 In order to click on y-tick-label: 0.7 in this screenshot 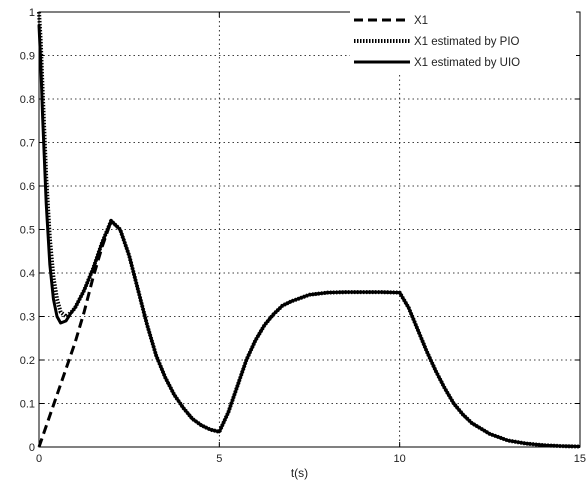, I will do `click(27, 144)`.